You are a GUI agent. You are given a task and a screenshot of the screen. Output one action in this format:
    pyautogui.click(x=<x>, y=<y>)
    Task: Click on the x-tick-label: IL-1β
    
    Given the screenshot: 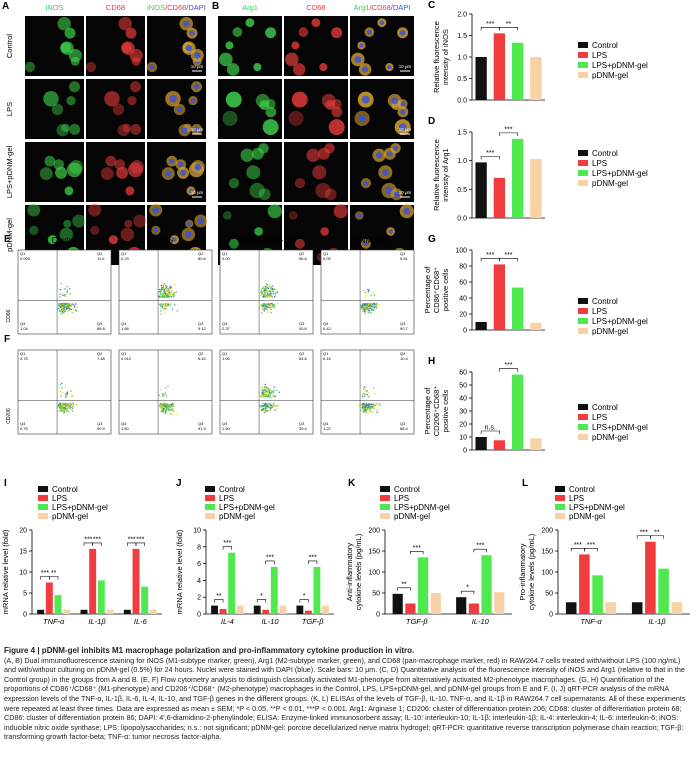 What is the action you would take?
    pyautogui.click(x=97, y=621)
    